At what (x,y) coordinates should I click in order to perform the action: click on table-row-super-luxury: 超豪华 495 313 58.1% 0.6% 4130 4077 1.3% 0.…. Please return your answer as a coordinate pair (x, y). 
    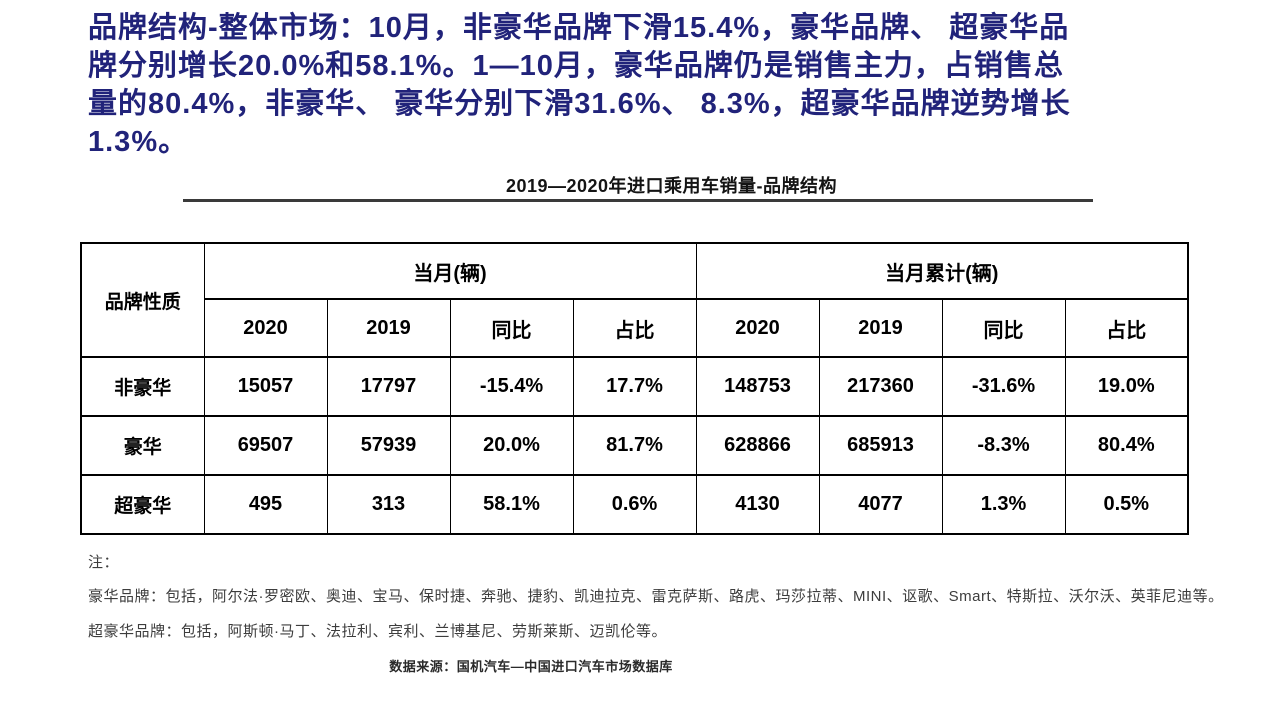
    Looking at the image, I should click on (634, 504).